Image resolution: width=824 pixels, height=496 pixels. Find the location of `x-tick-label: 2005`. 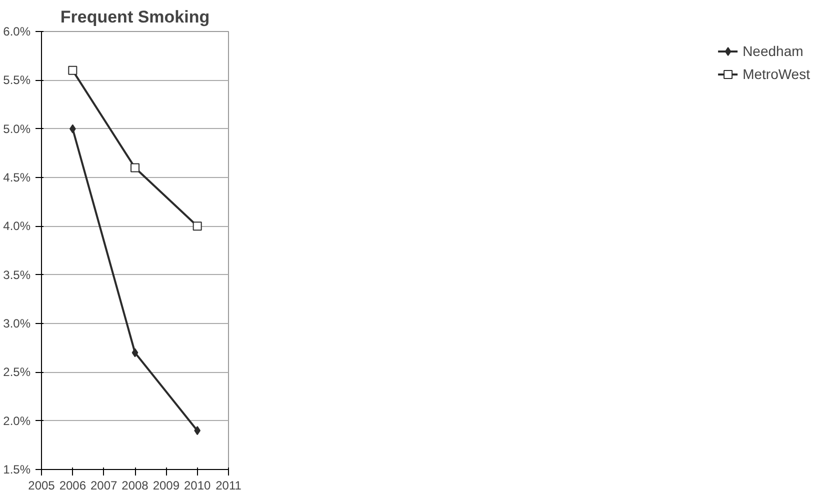

x-tick-label: 2005 is located at coordinates (42, 485).